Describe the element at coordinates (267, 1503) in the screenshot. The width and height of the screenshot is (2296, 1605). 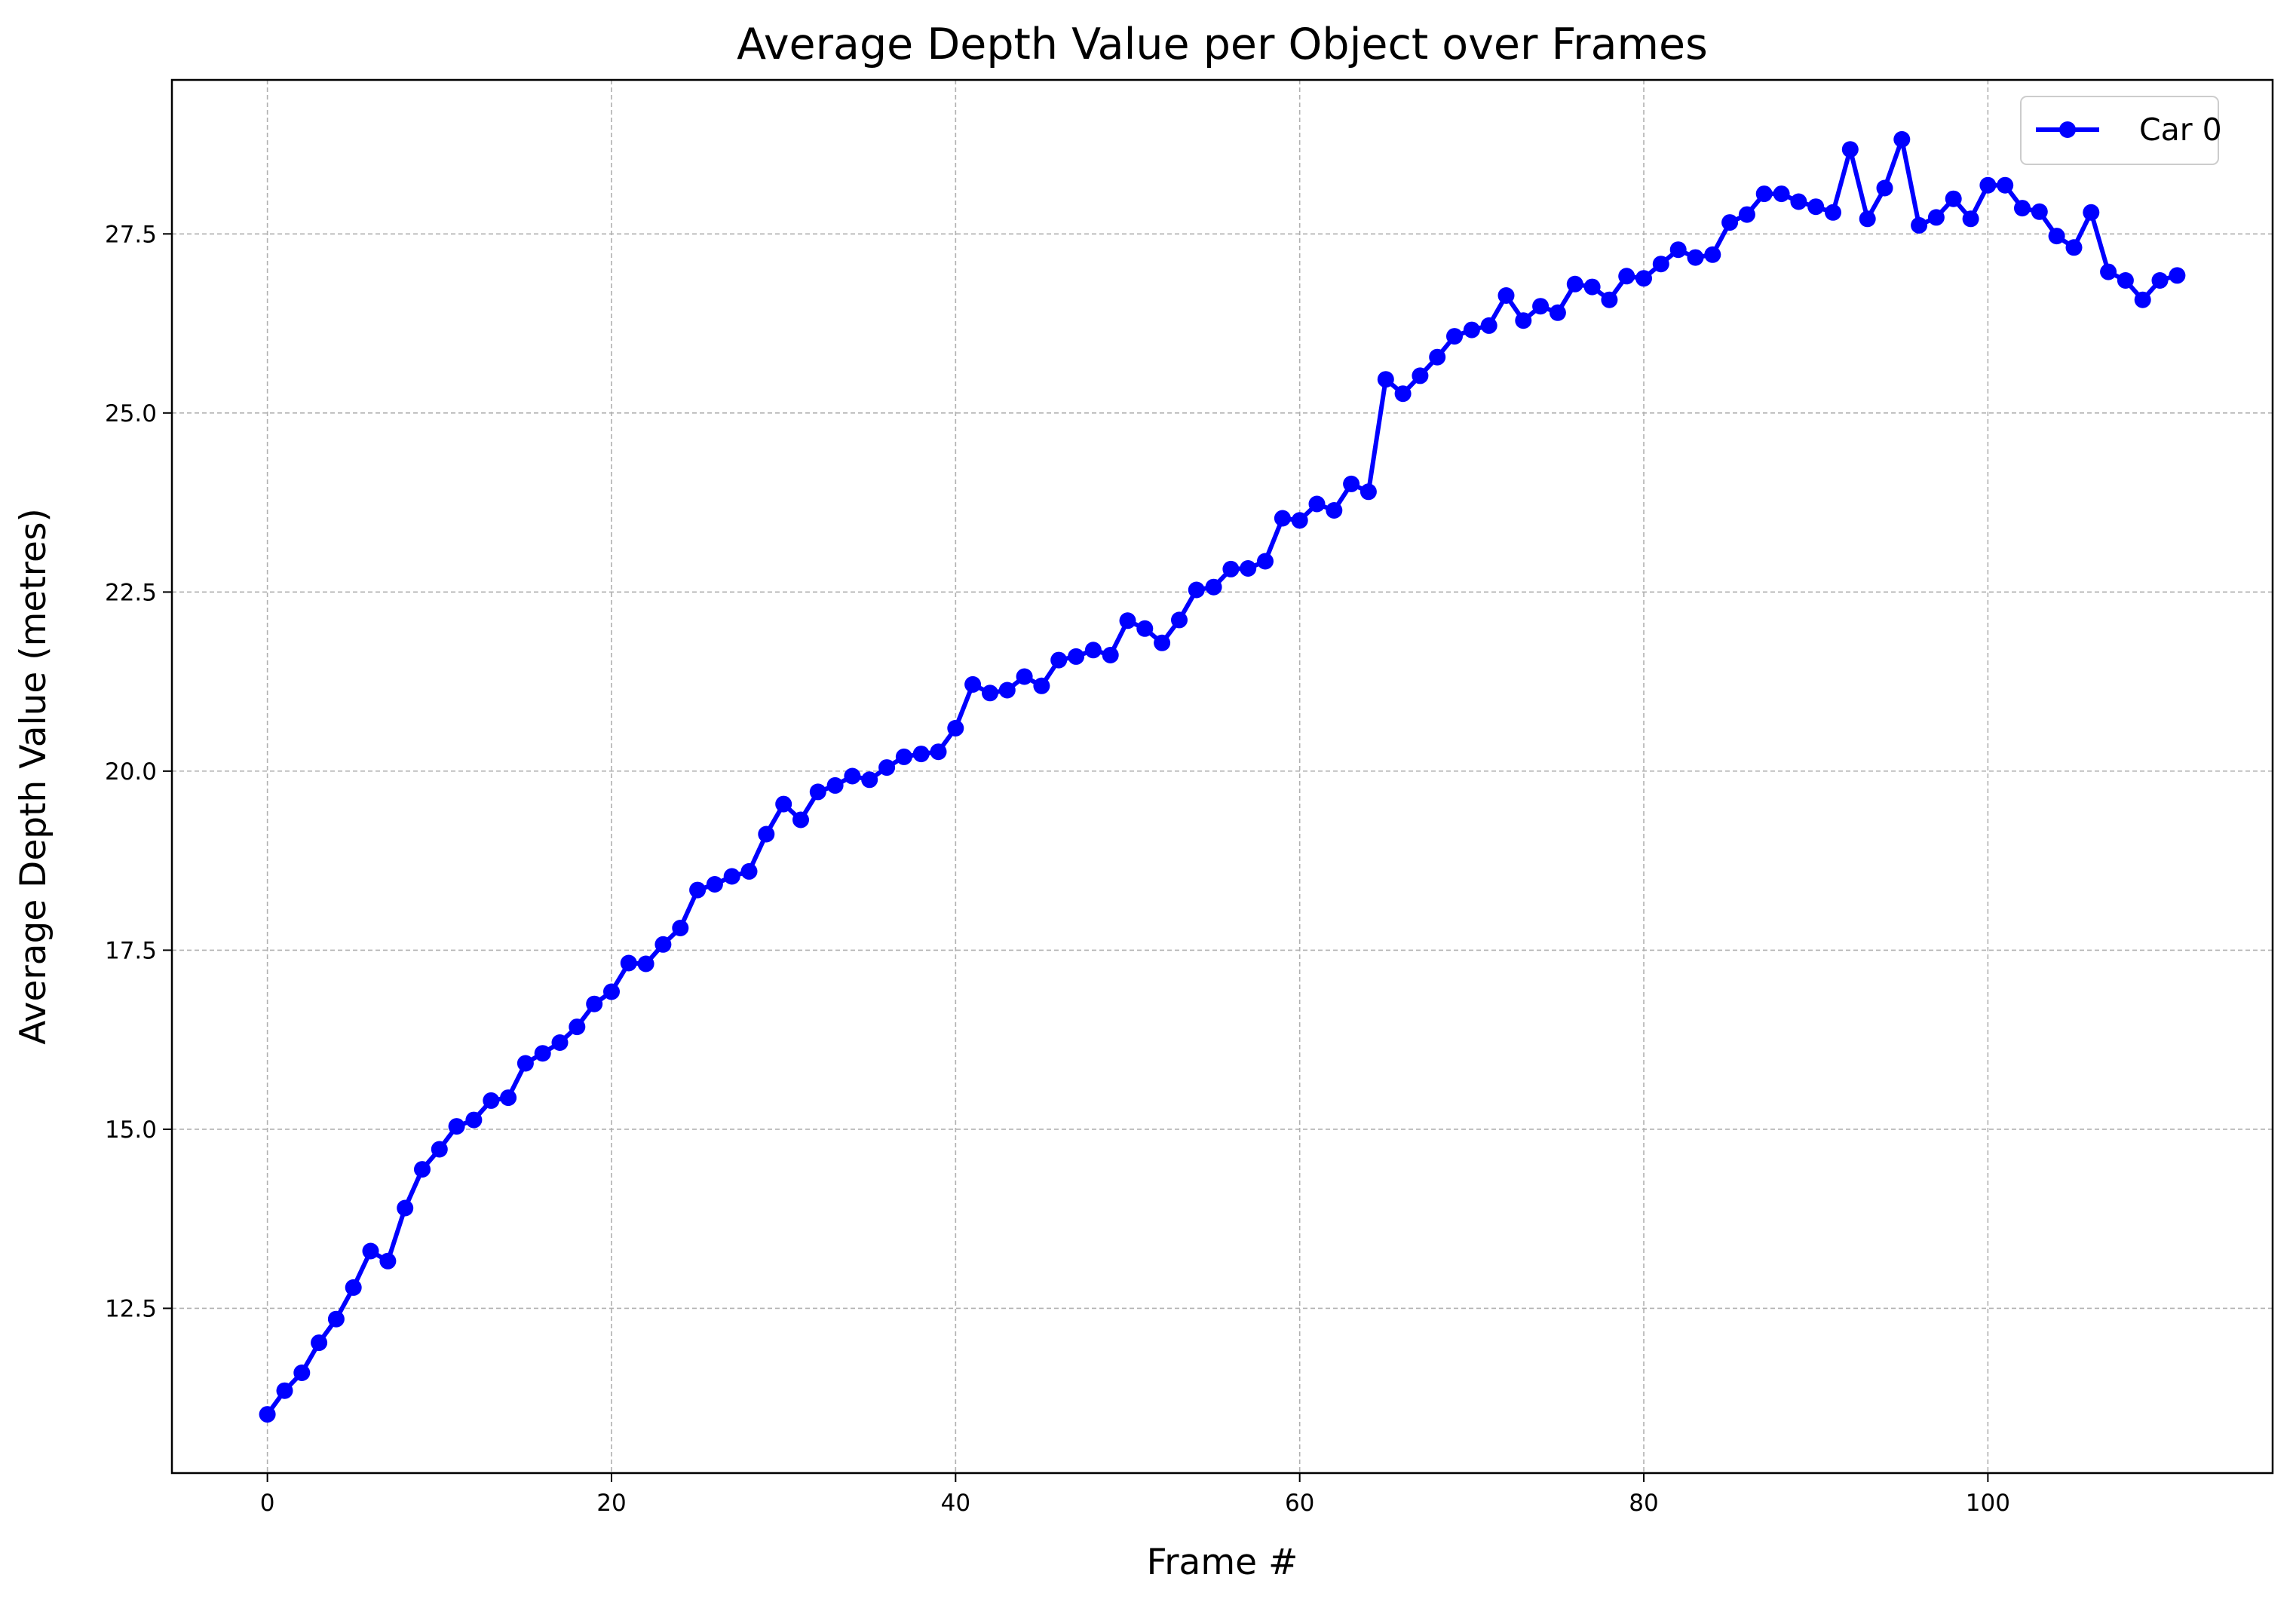
I see `x-tick-label: 0` at that location.